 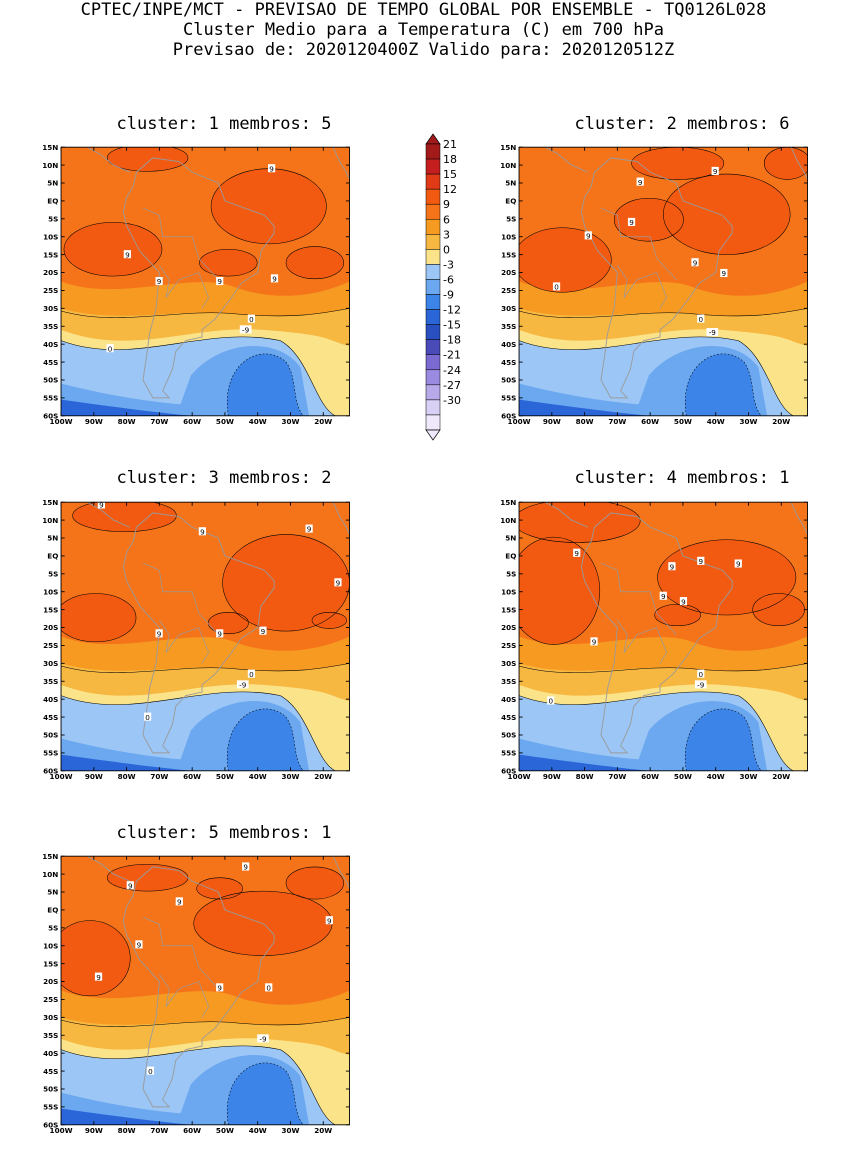 I want to click on colorbar-label: 0, so click(x=446, y=249).